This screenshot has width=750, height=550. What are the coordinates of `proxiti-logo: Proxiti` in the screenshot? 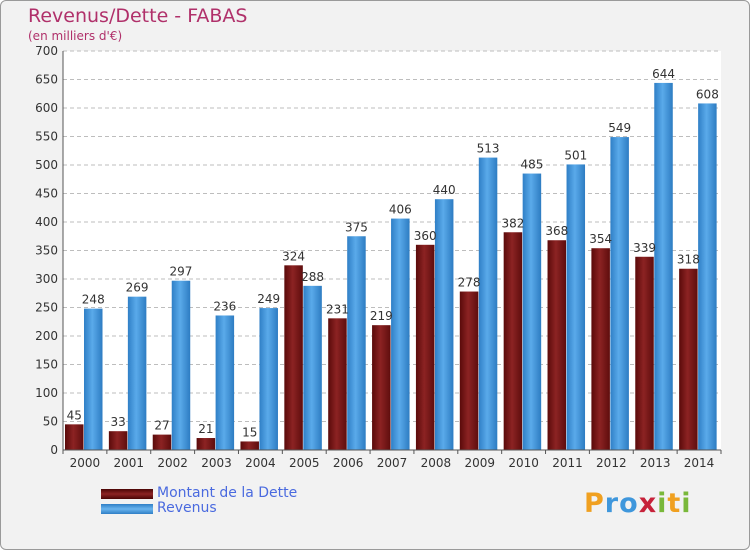 It's located at (638, 503).